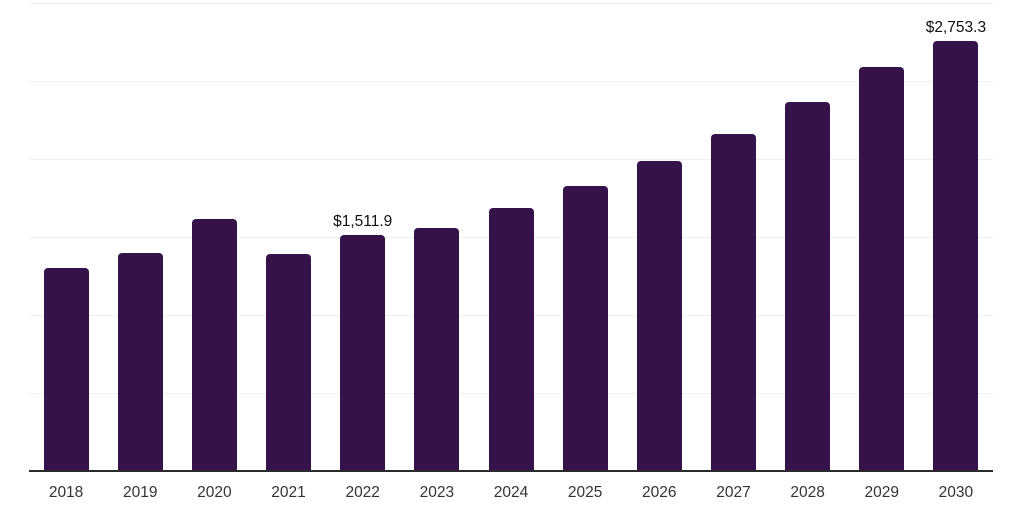  I want to click on bar-2030, so click(956, 255).